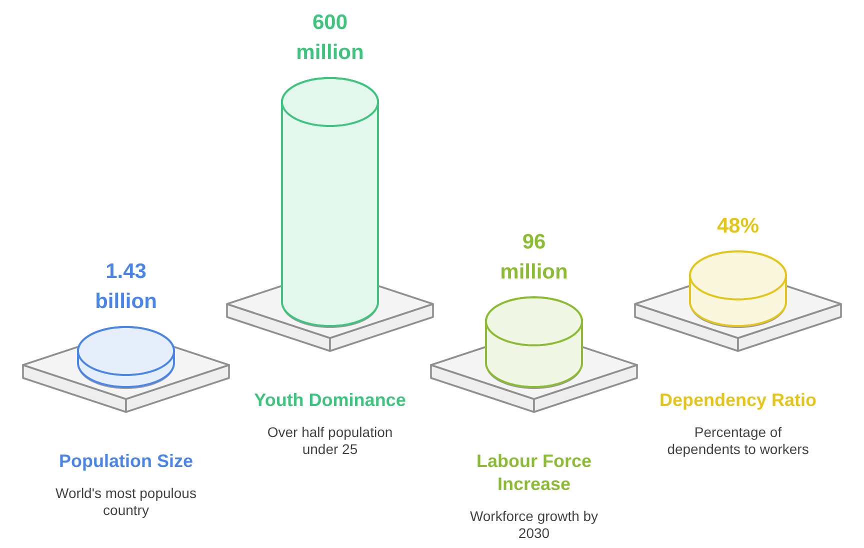 This screenshot has width=864, height=548. Describe the element at coordinates (534, 257) in the screenshot. I see `data-label: 96 million` at that location.